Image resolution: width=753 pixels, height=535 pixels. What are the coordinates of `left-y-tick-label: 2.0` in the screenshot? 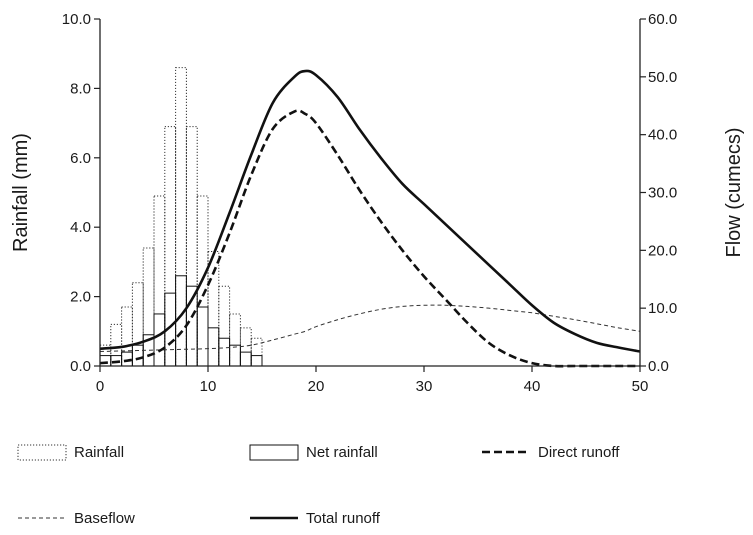 It's located at (80, 297).